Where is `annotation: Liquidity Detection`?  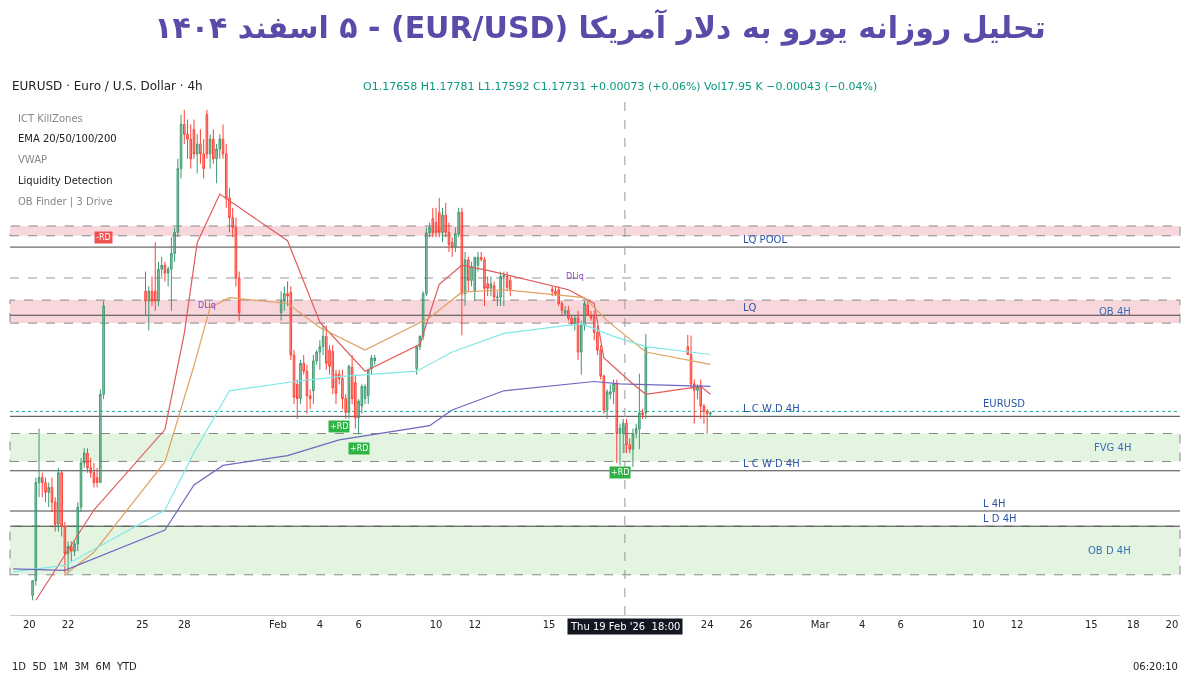
annotation: Liquidity Detection is located at coordinates (65, 180).